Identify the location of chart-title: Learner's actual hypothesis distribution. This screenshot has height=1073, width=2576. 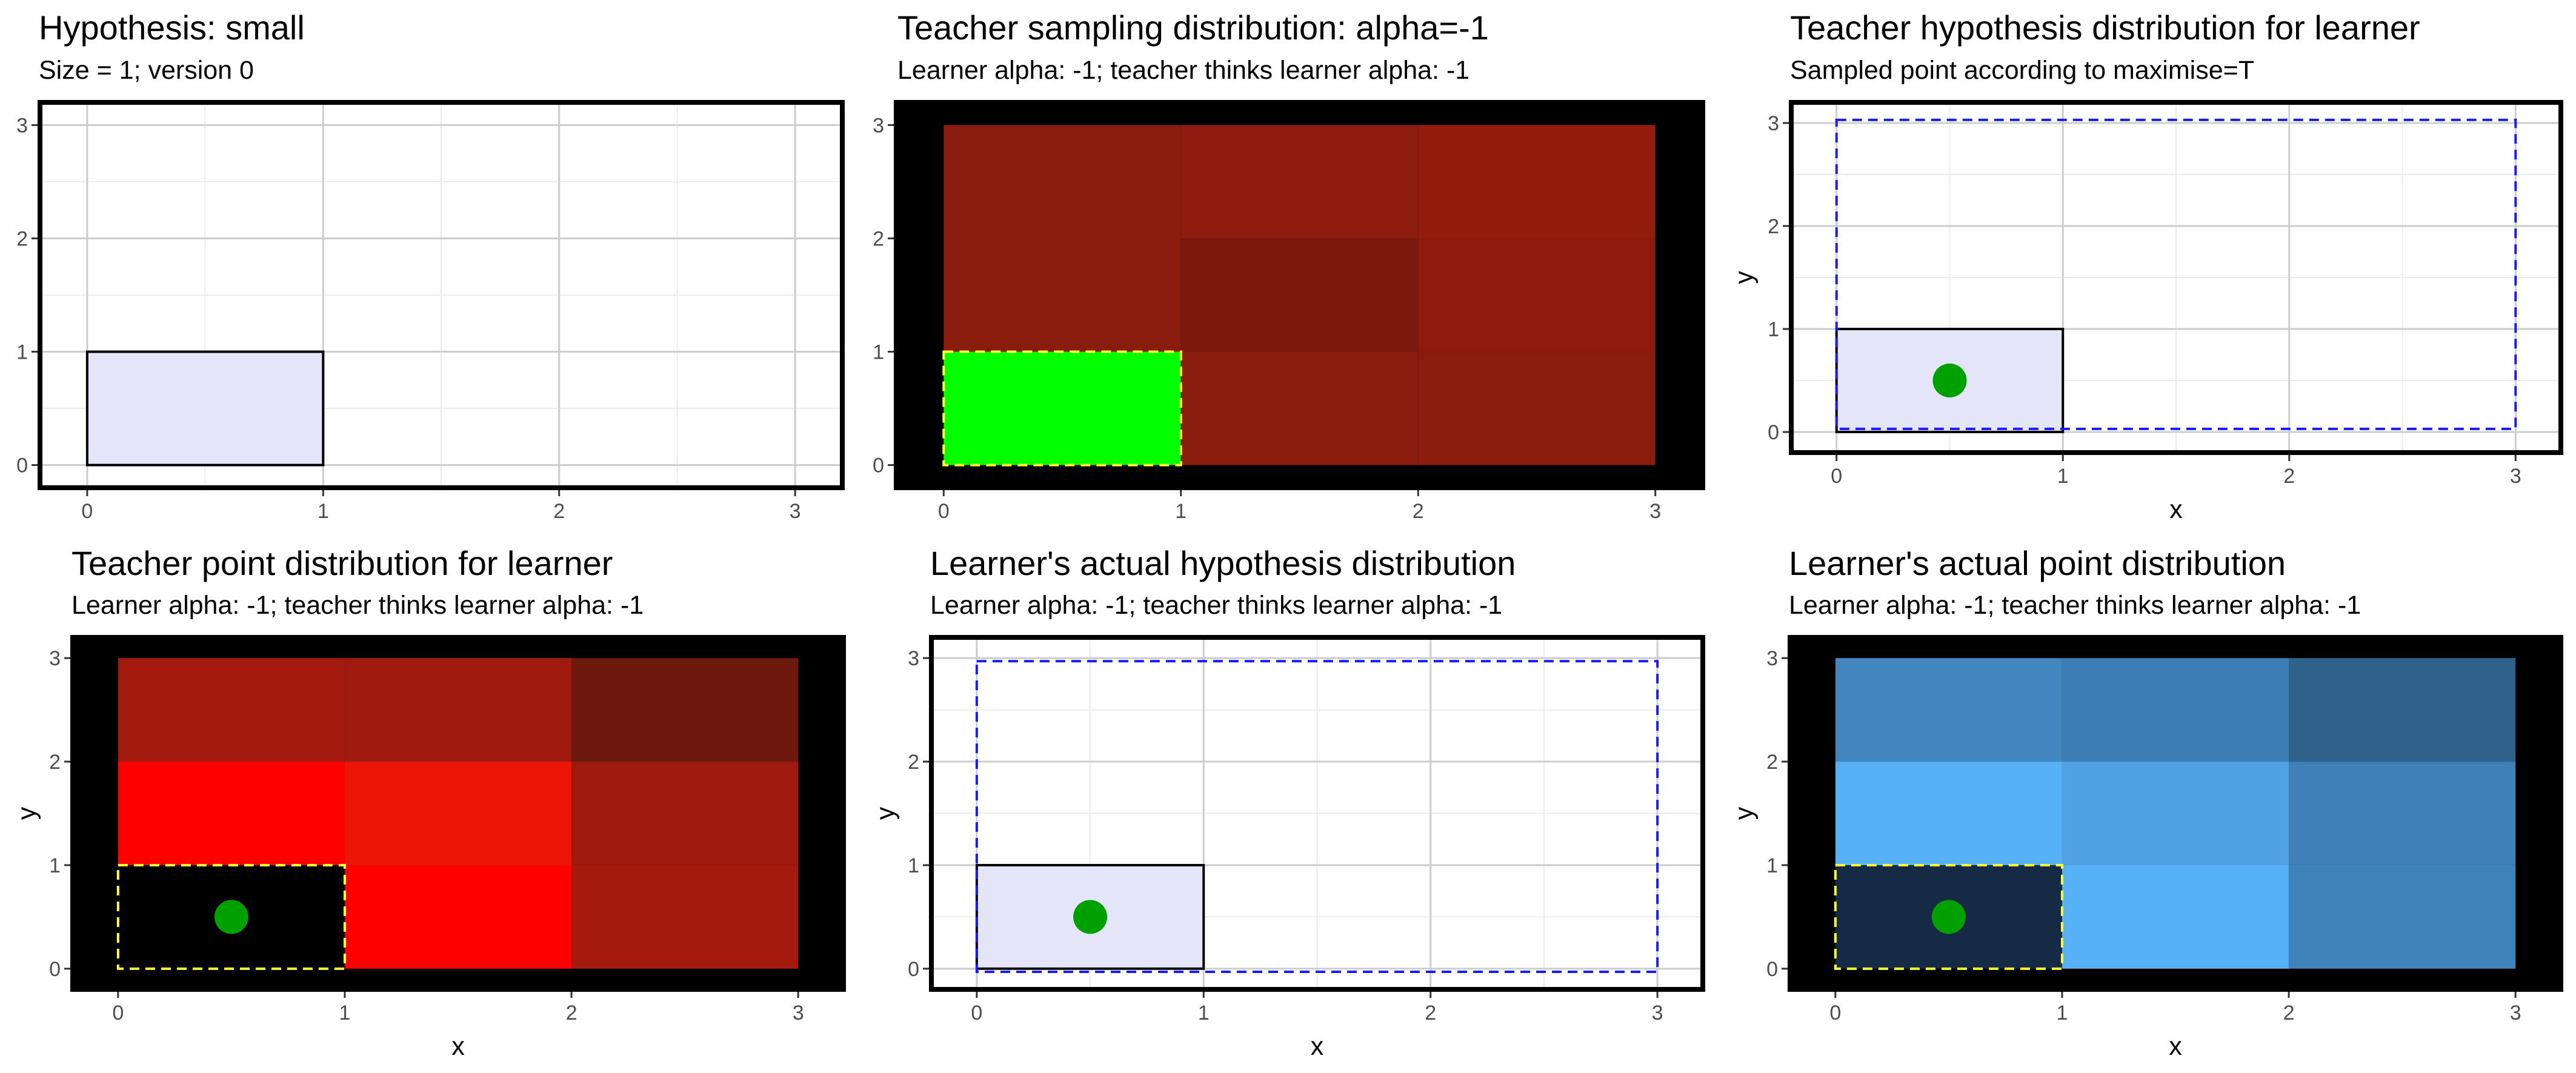
(1223, 563).